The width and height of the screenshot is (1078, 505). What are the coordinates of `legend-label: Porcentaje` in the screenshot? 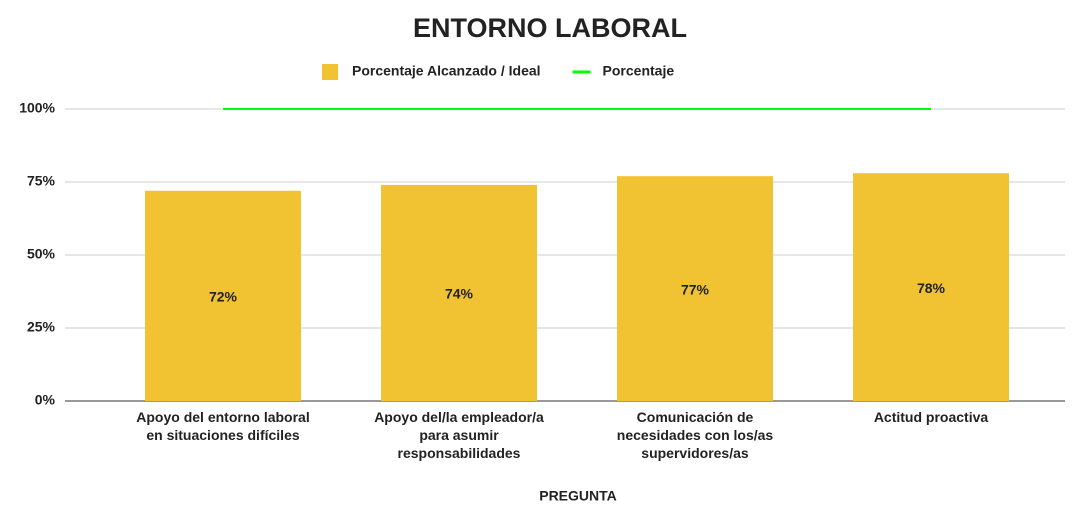 It's located at (639, 71).